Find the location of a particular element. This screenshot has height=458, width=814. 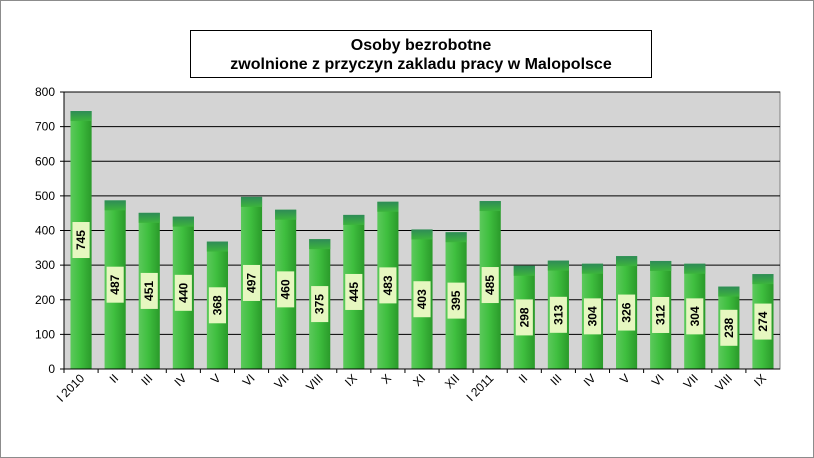

data-label: 440 is located at coordinates (183, 292).